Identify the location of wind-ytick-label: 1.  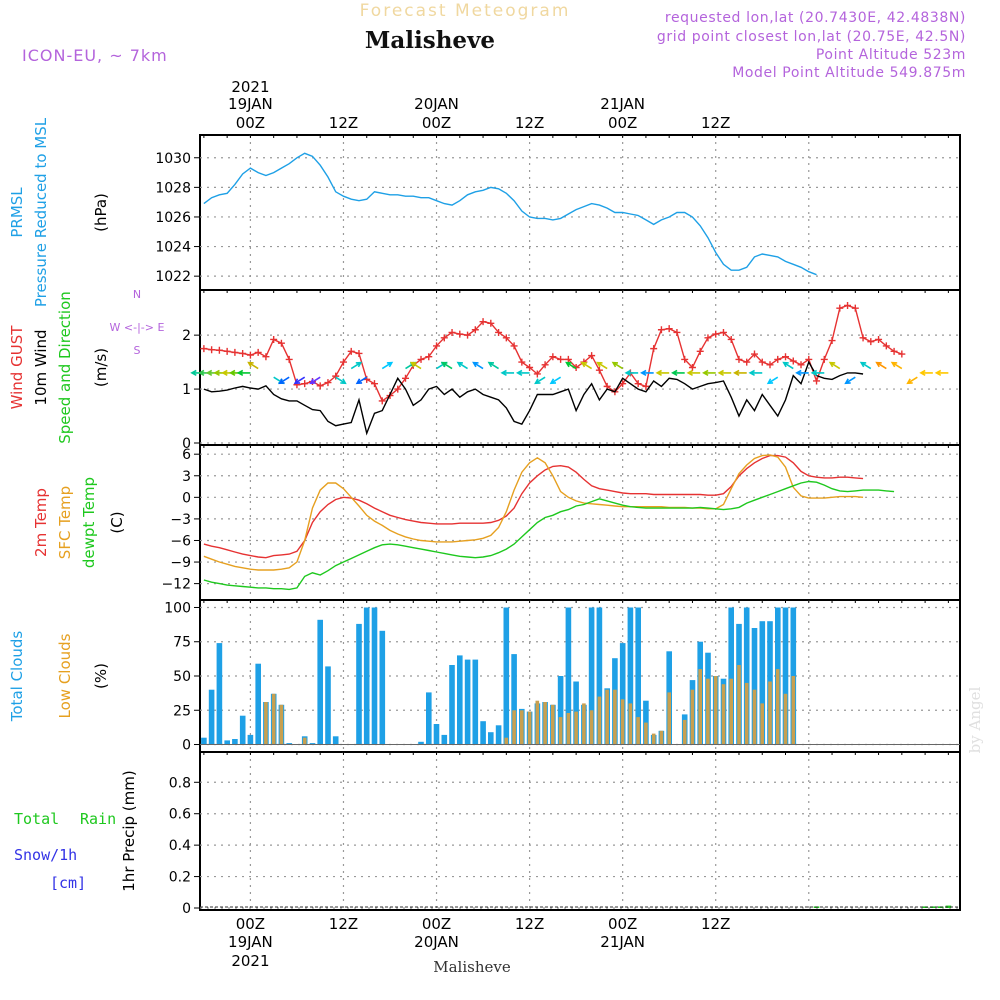
(186, 390).